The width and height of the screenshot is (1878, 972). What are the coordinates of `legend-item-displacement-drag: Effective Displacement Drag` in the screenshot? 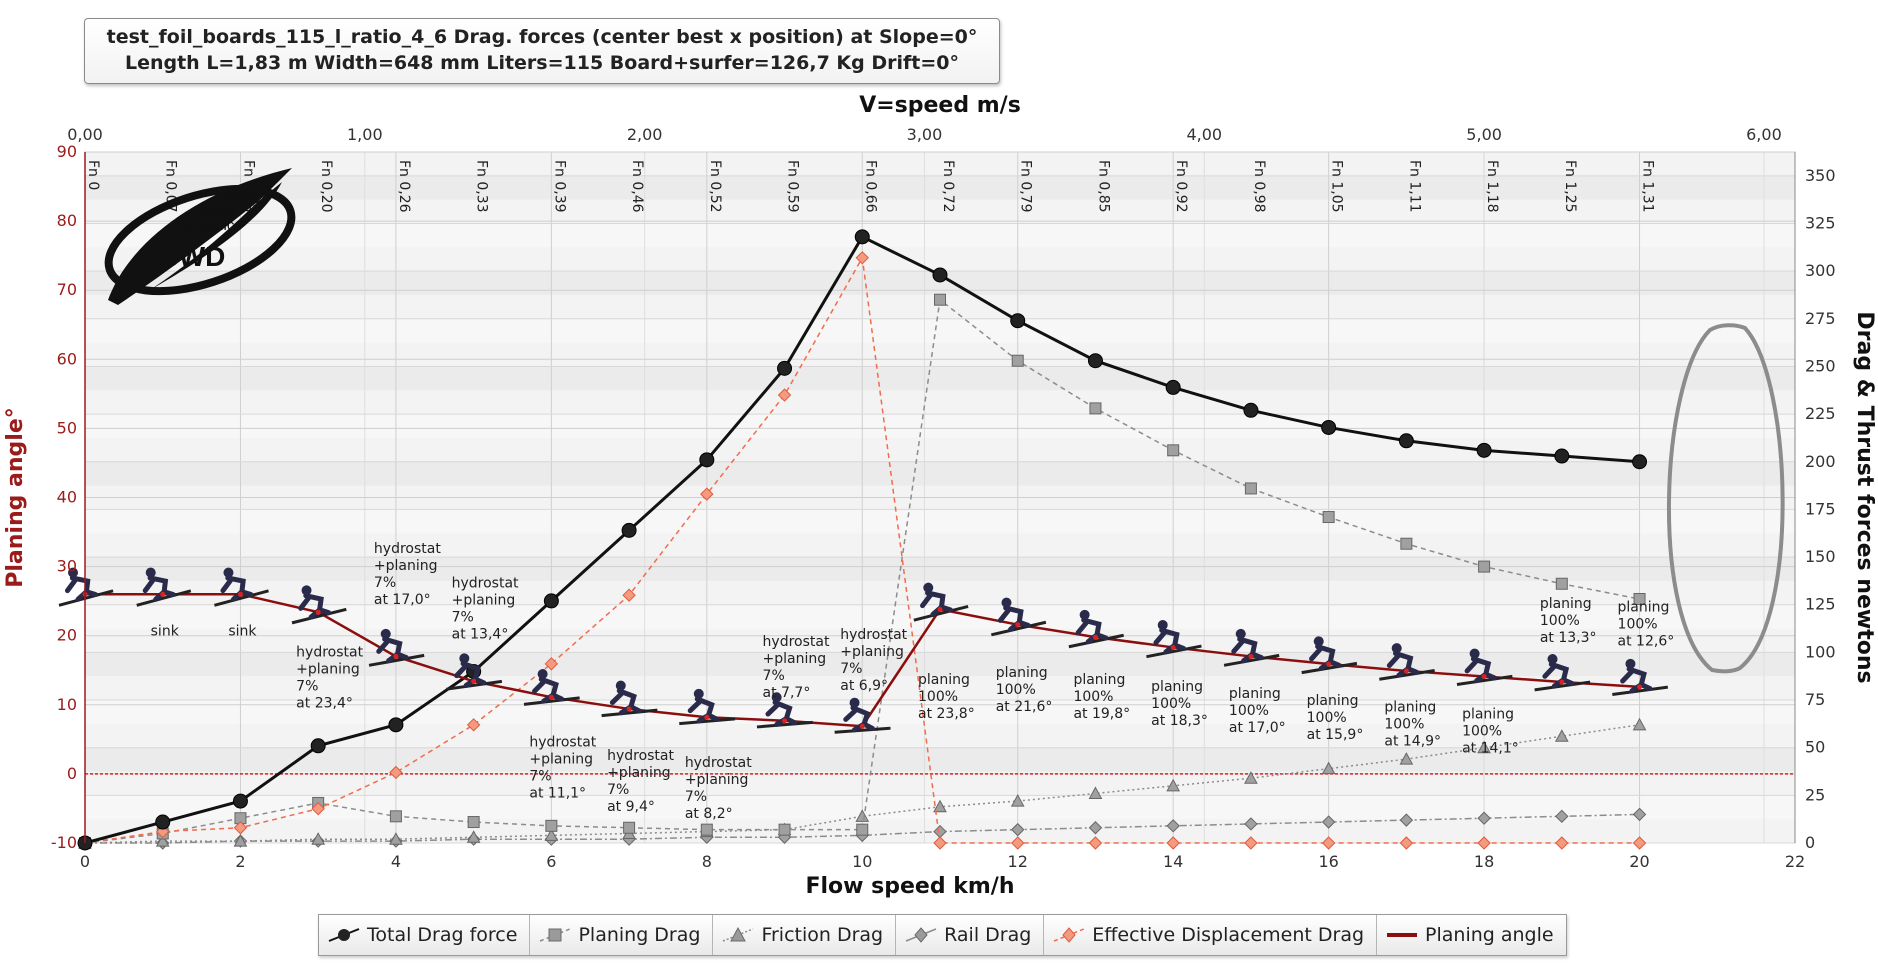 It's located at (1211, 935).